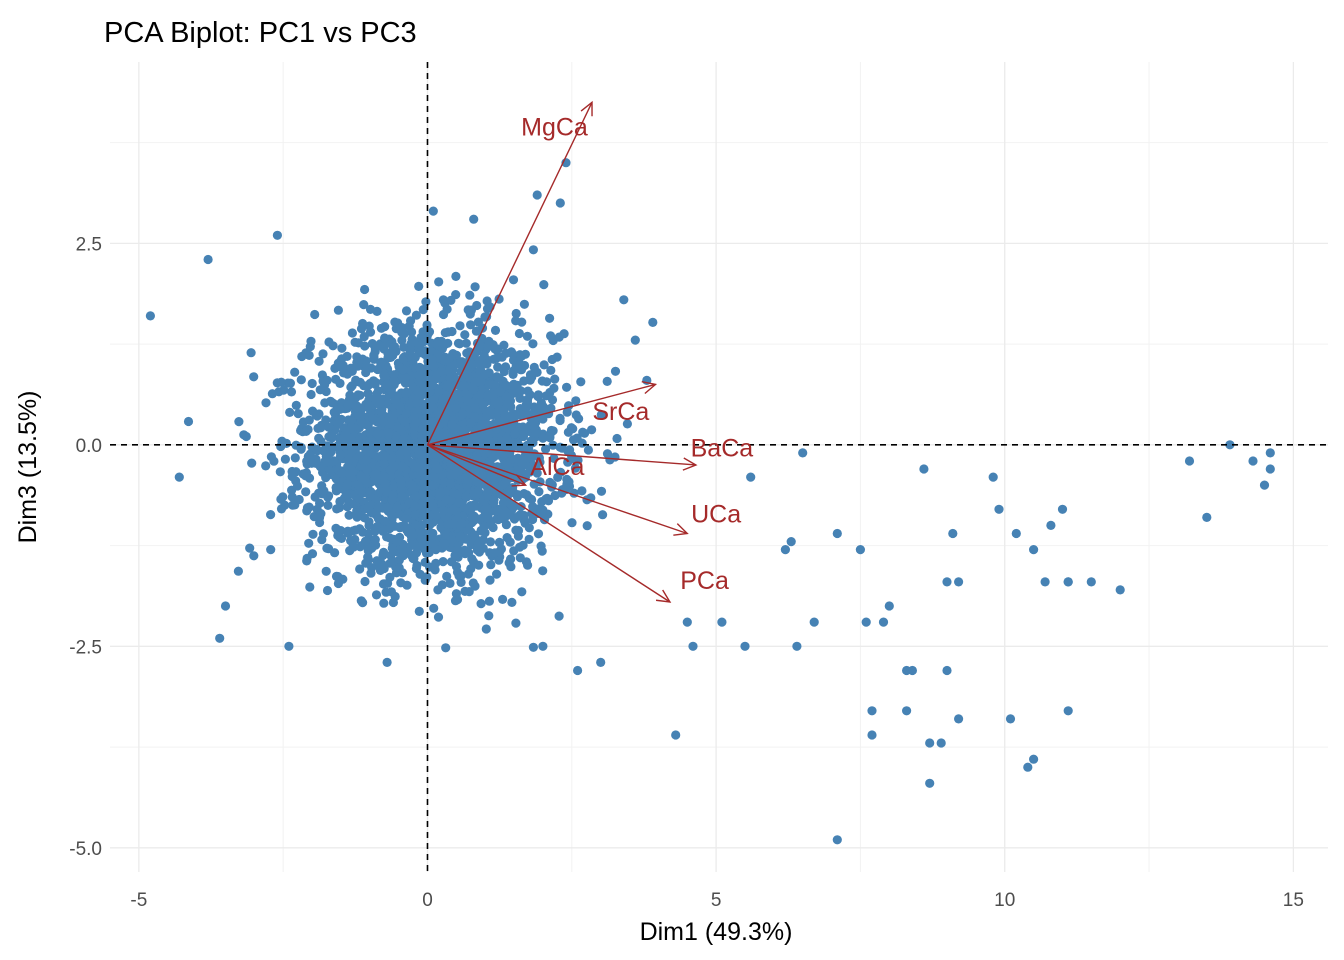 The width and height of the screenshot is (1344, 960). I want to click on arrowhead-uca, so click(681, 529).